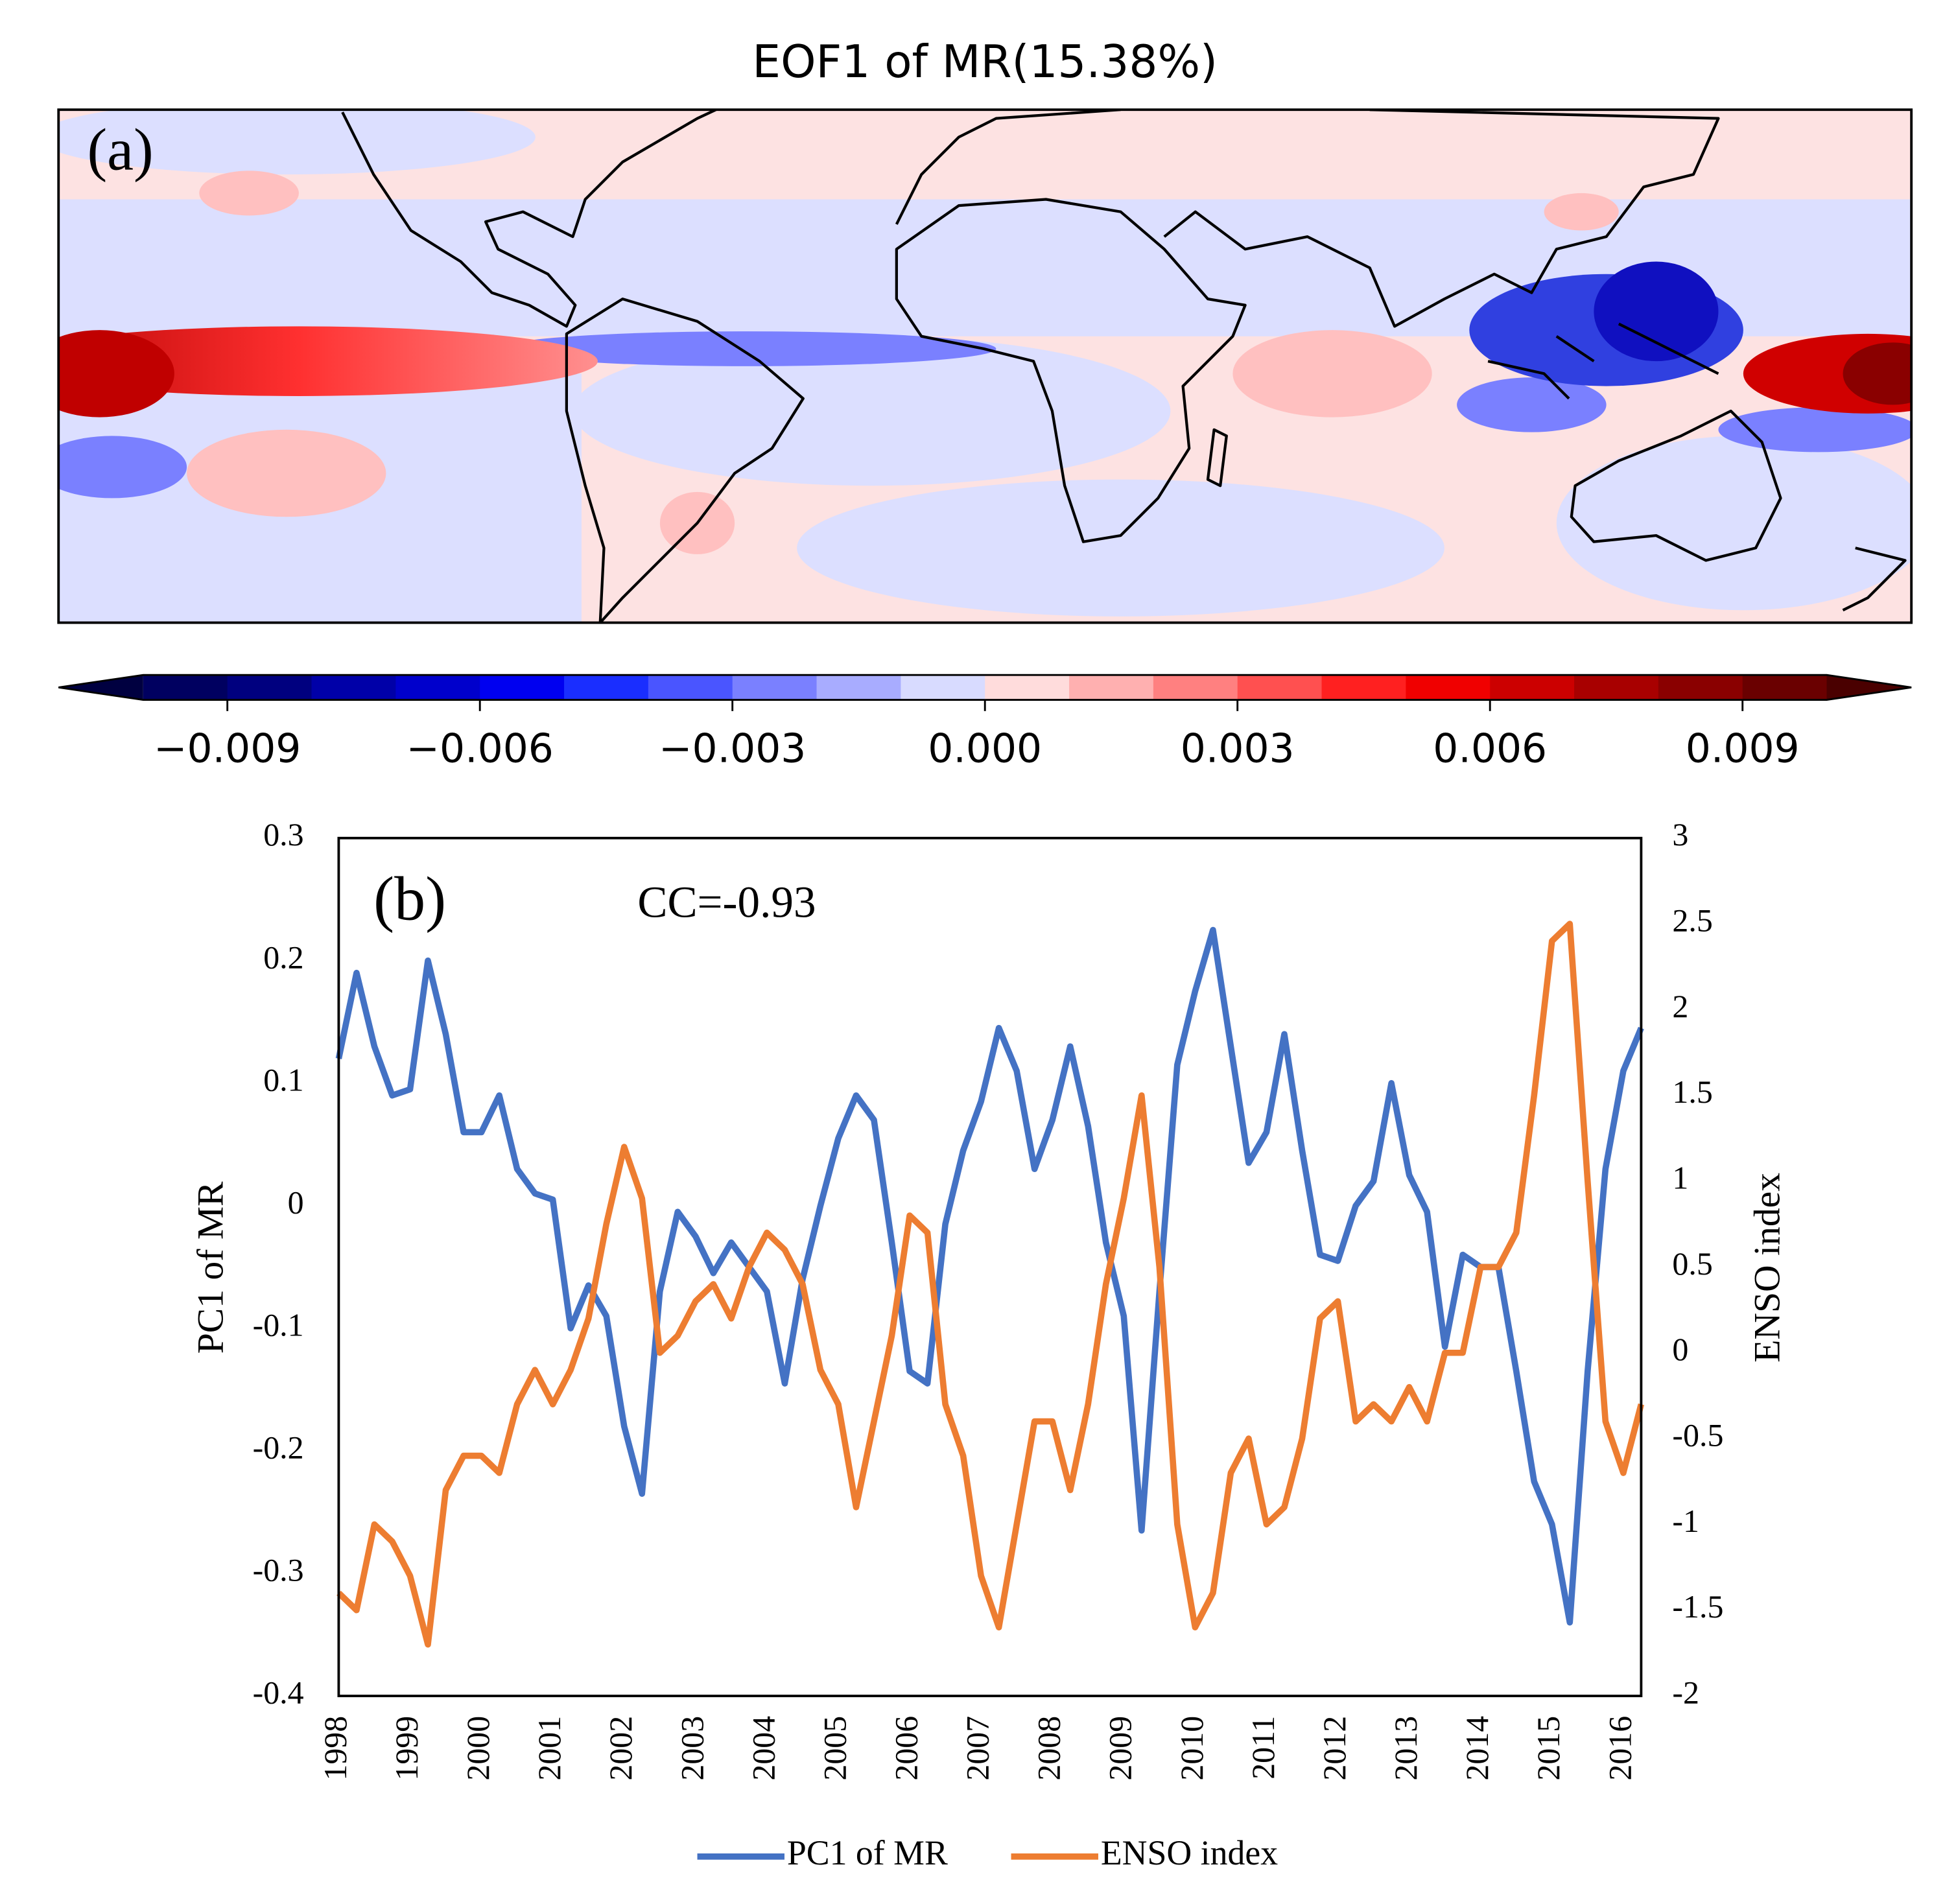  I want to click on y-axis-title: PC1 of MR, so click(211, 1268).